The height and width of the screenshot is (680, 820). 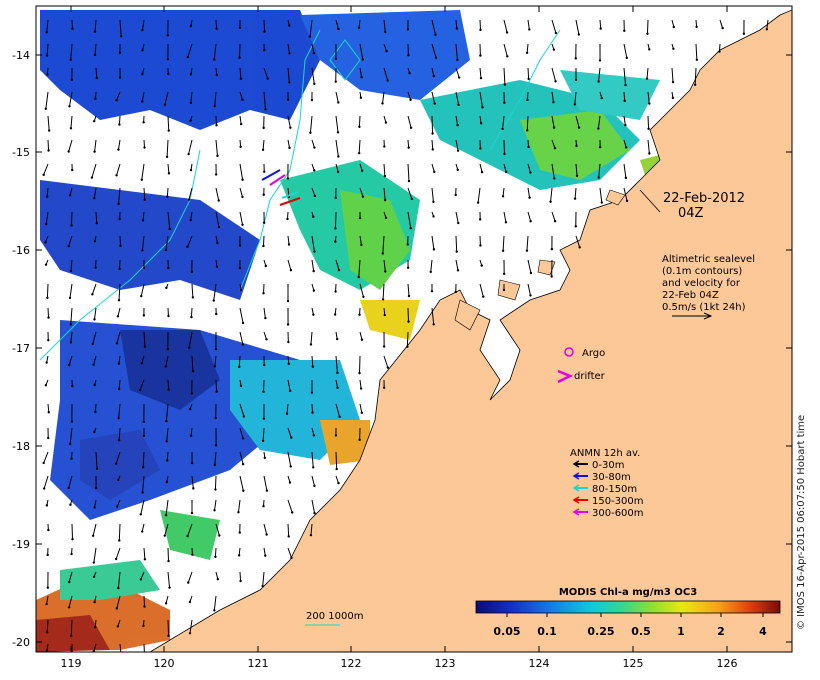 What do you see at coordinates (569, 352) in the screenshot?
I see `argo-marker` at bounding box center [569, 352].